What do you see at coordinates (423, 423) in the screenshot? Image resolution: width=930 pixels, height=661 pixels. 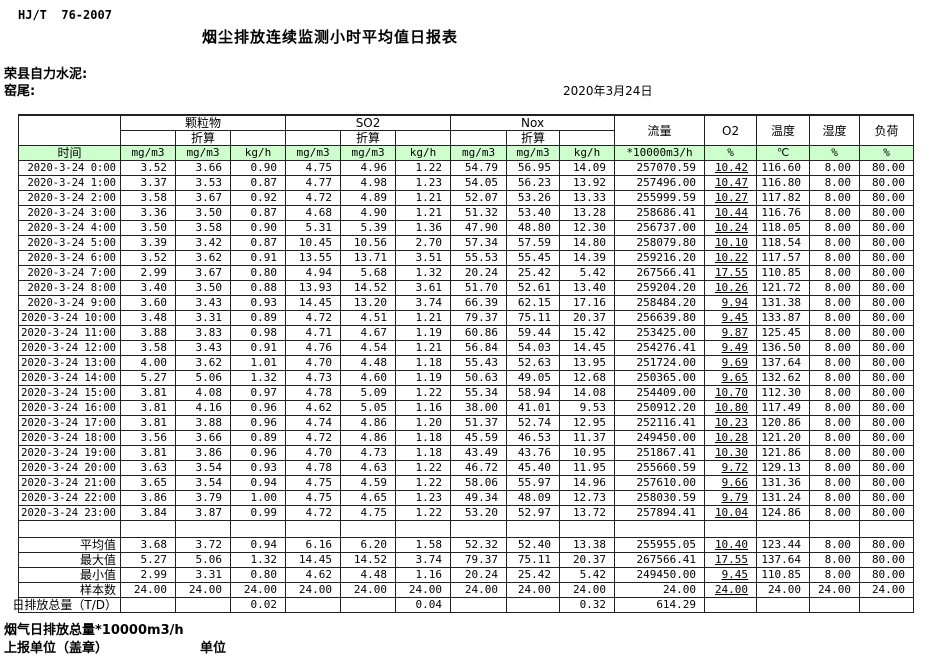 I see `value-cell: 1.20` at bounding box center [423, 423].